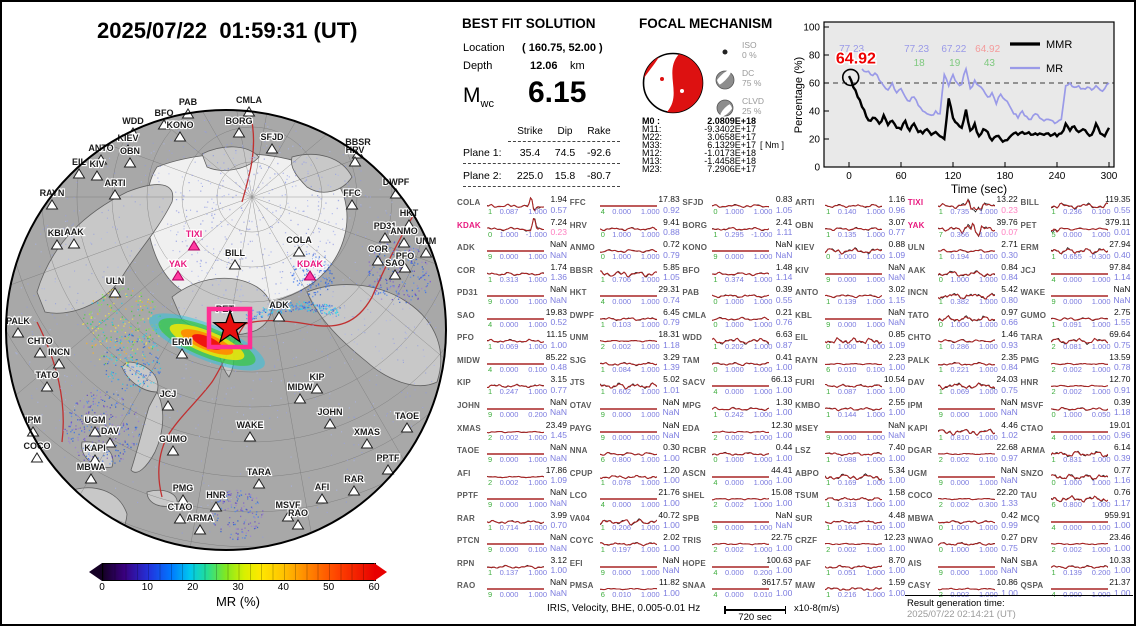 This screenshot has width=1136, height=626. What do you see at coordinates (183, 493) in the screenshot?
I see `map-station-PMG: PMG` at bounding box center [183, 493].